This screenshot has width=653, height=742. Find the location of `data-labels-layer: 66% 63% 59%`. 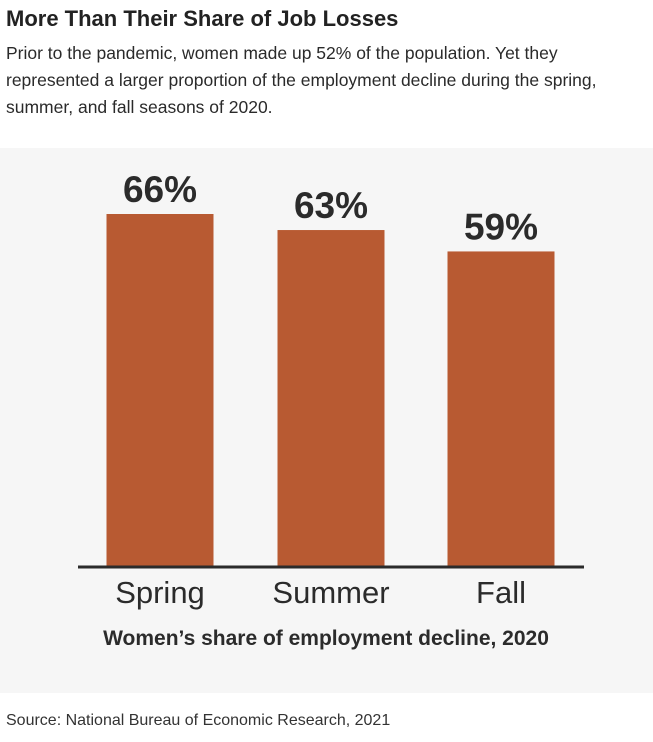

data-labels-layer: 66% 63% 59% is located at coordinates (330, 208).